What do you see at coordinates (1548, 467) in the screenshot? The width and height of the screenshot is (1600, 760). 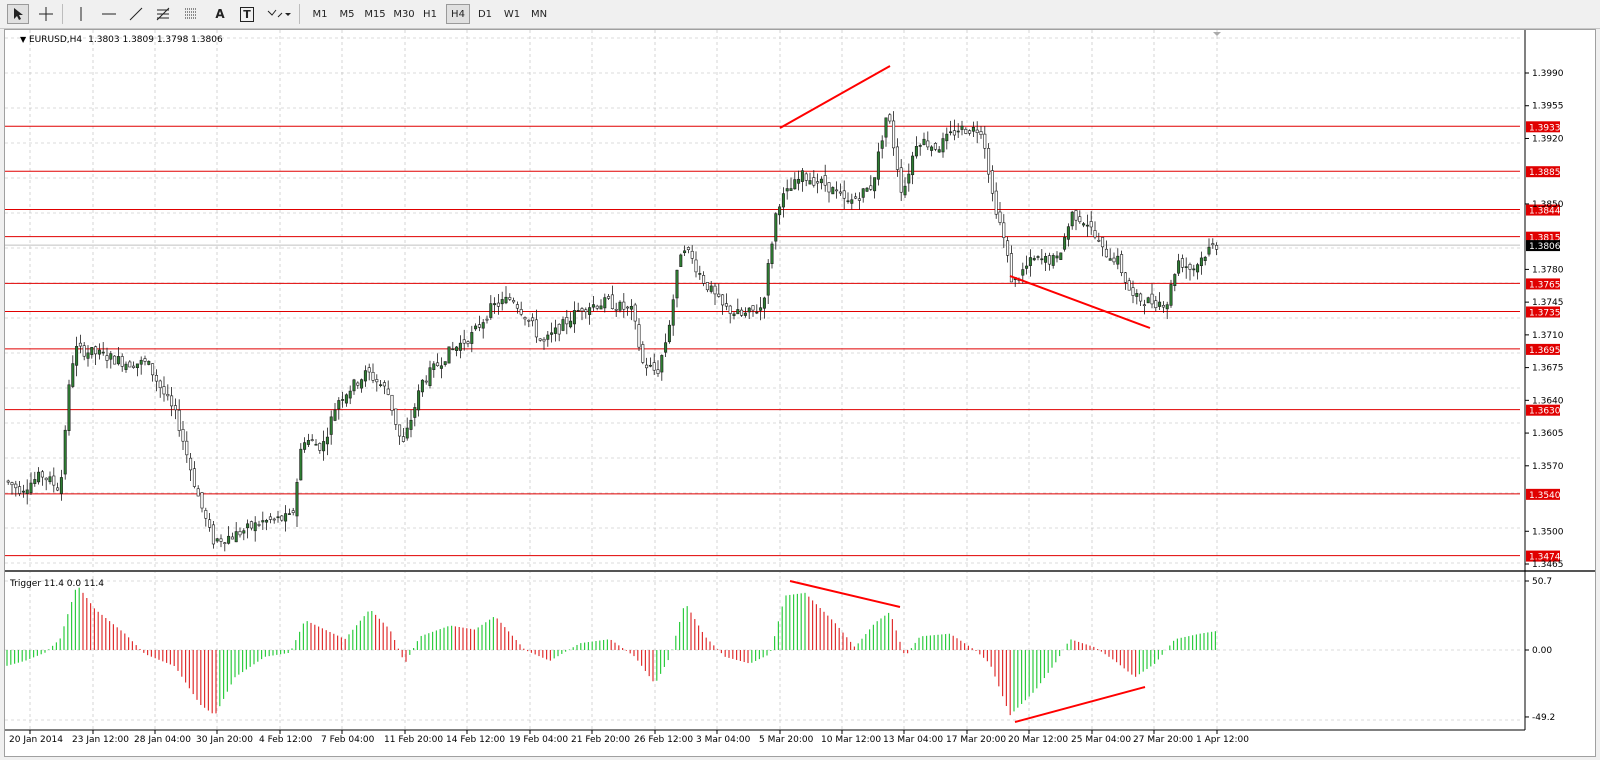 I see `price-tick-label: 1.3570` at bounding box center [1548, 467].